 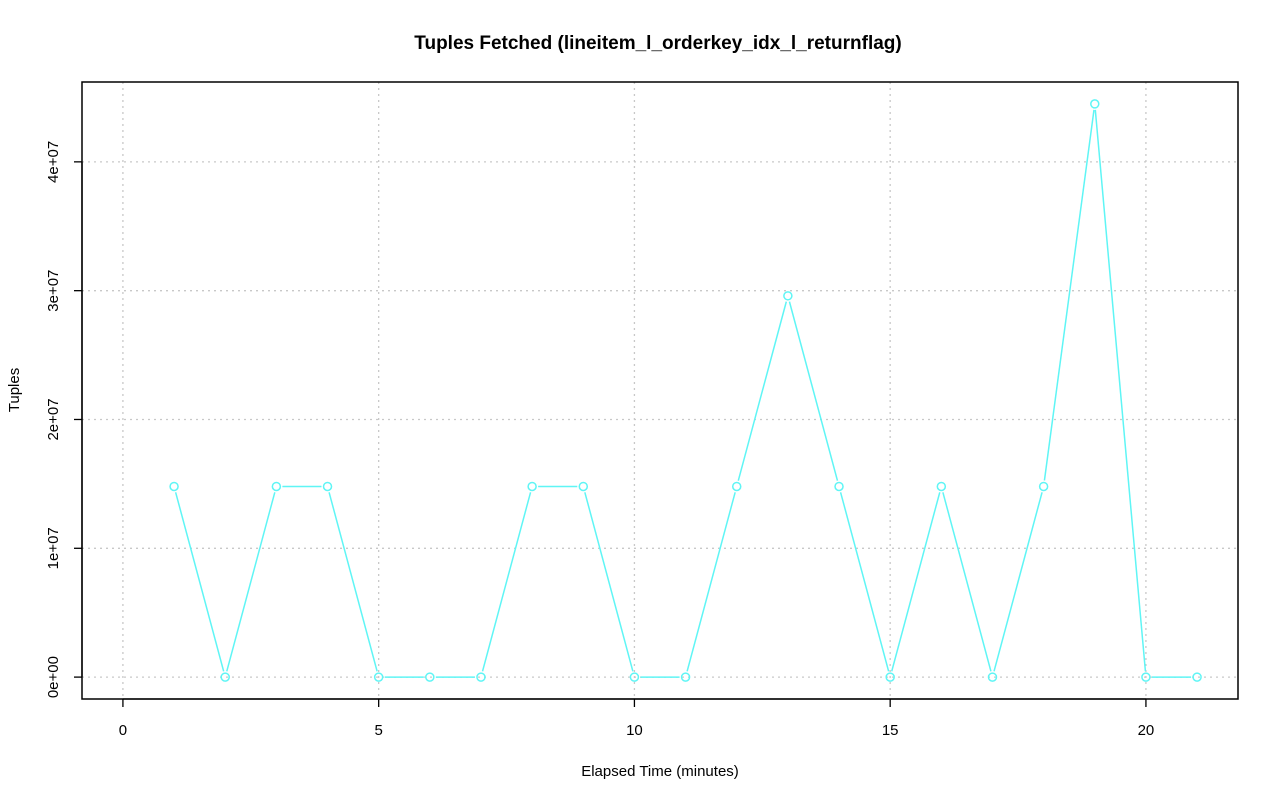 I want to click on y-tick-label: 1e+07, so click(x=53, y=548).